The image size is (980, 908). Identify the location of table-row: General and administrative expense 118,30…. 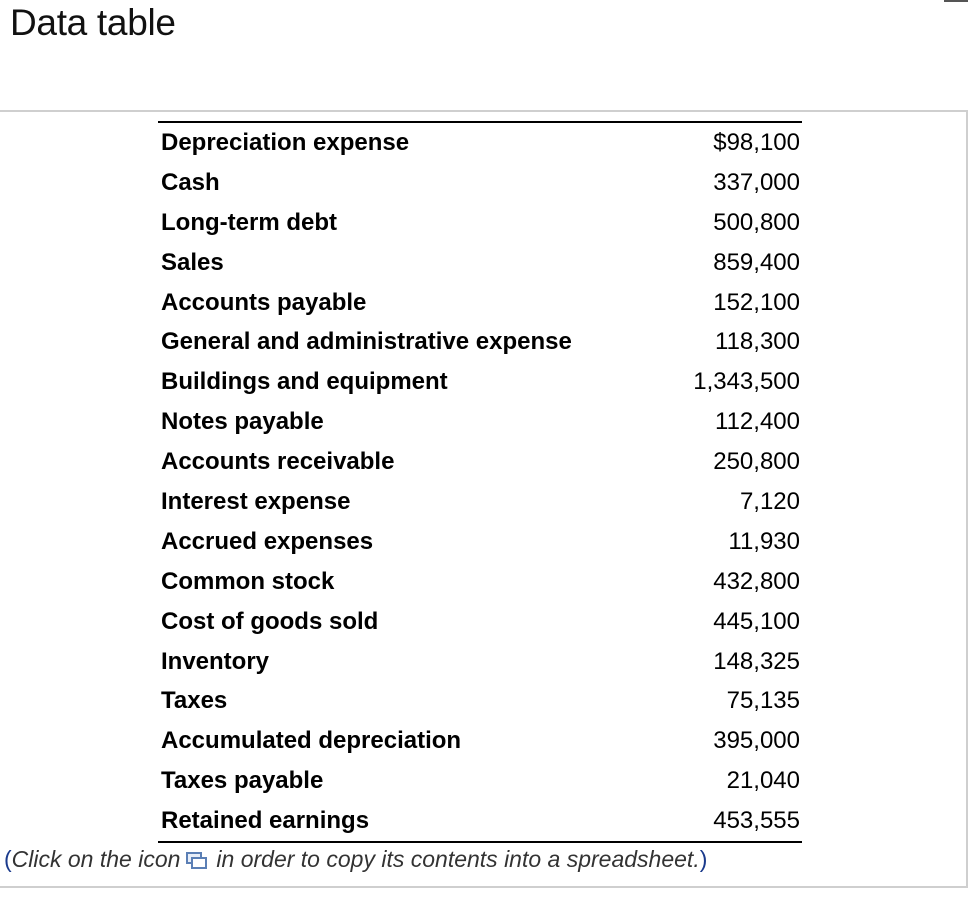
(480, 342).